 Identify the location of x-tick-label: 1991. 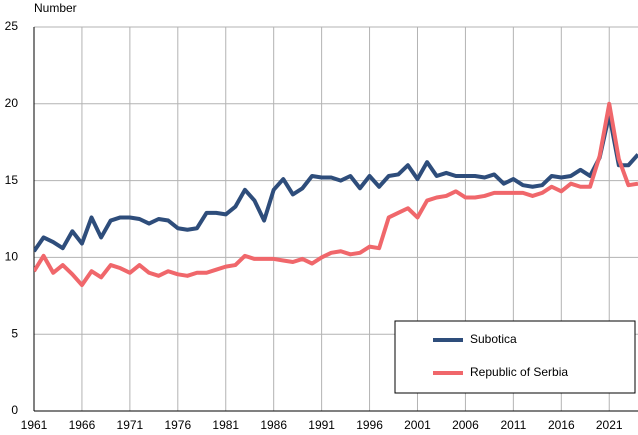
(321, 425).